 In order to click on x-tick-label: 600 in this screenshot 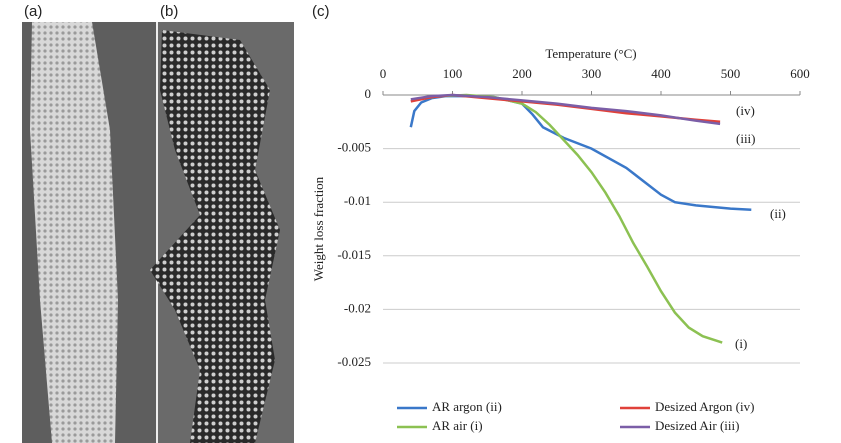, I will do `click(800, 73)`.